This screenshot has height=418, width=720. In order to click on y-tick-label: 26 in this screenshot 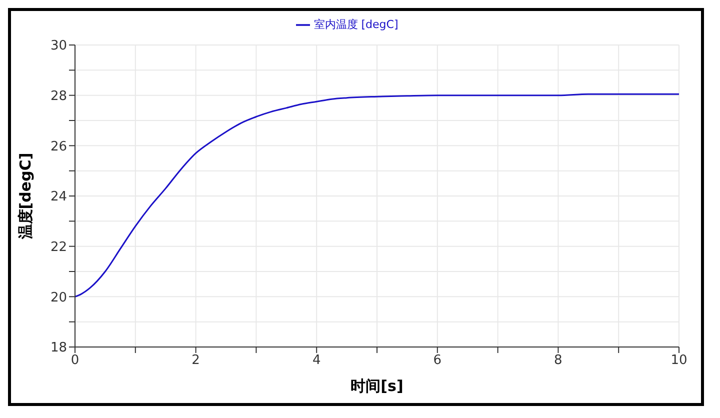, I will do `click(58, 146)`.